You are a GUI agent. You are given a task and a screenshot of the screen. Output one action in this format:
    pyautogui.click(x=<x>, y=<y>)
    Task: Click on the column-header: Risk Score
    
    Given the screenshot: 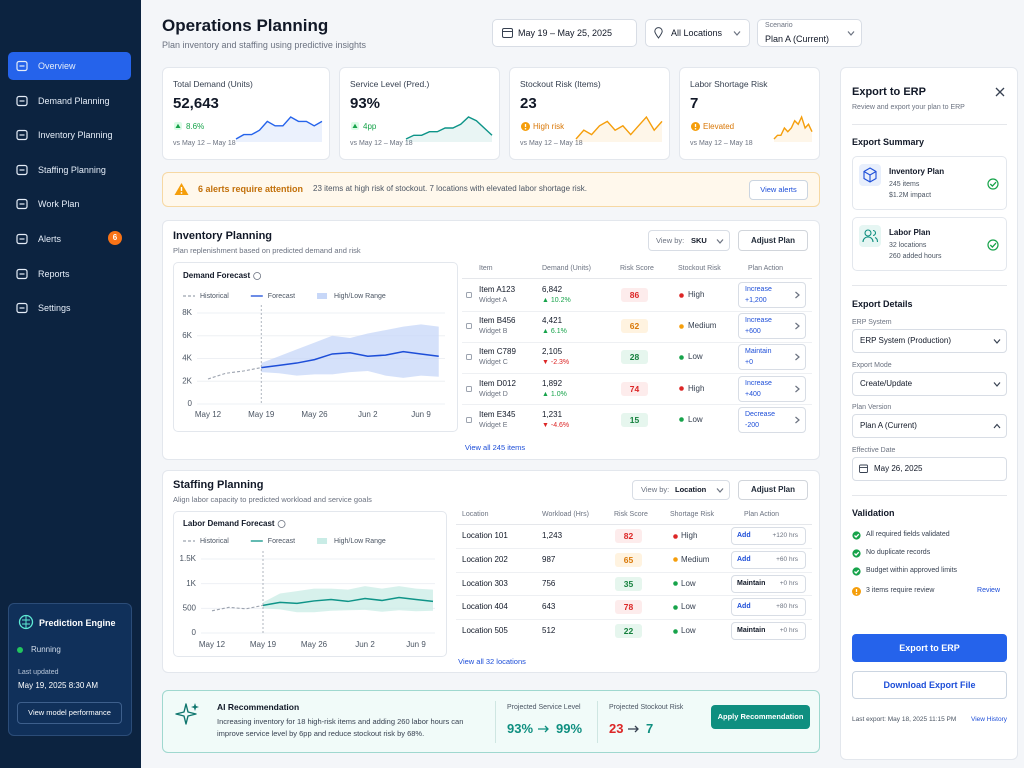 What is the action you would take?
    pyautogui.click(x=637, y=268)
    